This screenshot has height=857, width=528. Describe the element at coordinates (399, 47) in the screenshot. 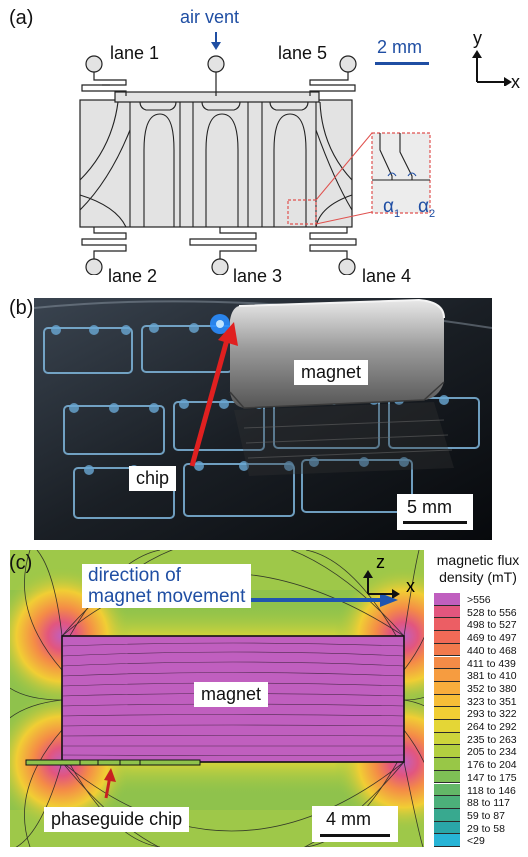

I see `panel-a-scale-text: 2 mm` at that location.